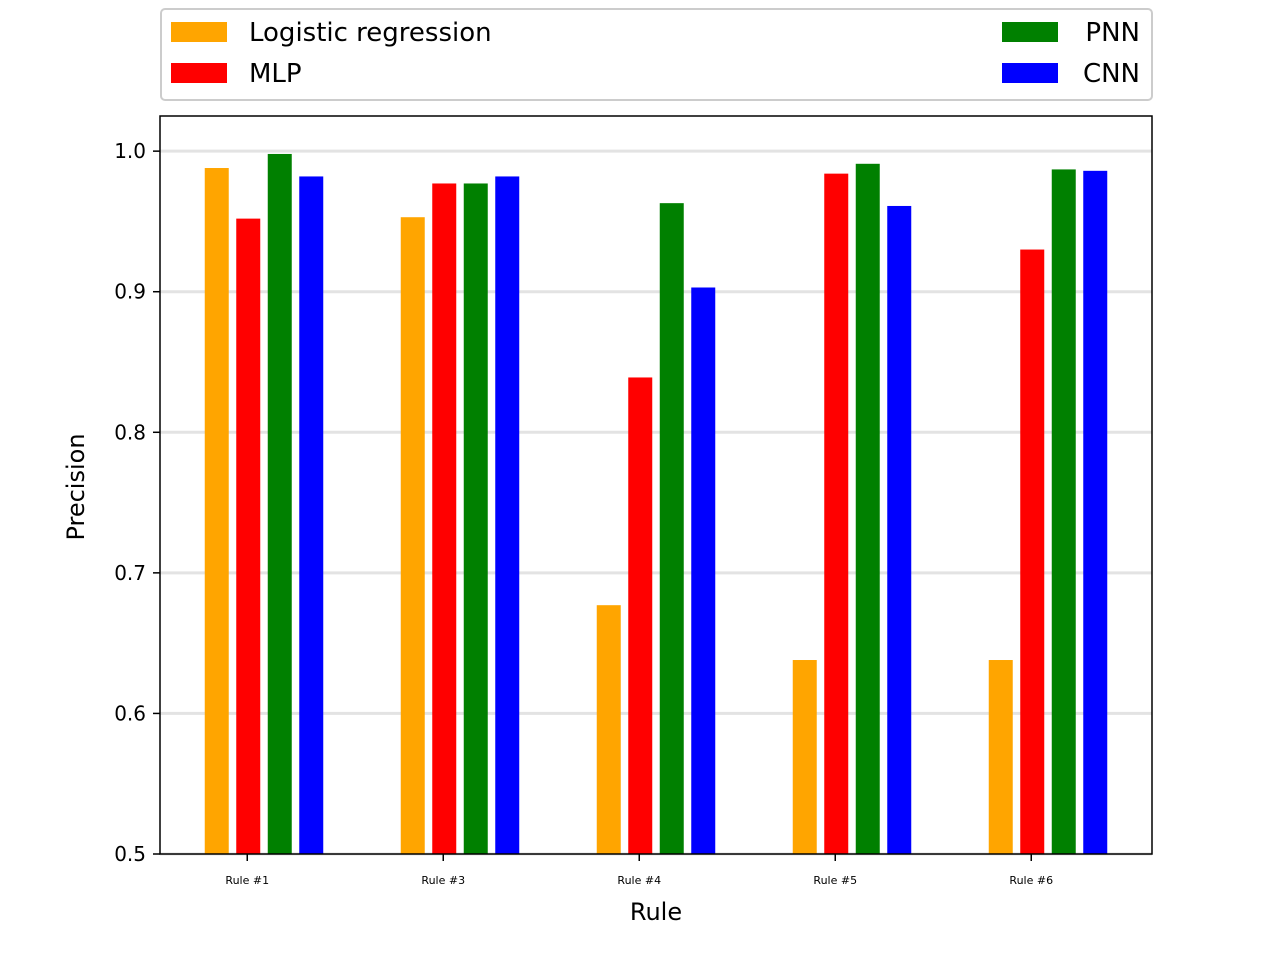 The height and width of the screenshot is (960, 1280). I want to click on x-tick-label: Rule #4, so click(639, 880).